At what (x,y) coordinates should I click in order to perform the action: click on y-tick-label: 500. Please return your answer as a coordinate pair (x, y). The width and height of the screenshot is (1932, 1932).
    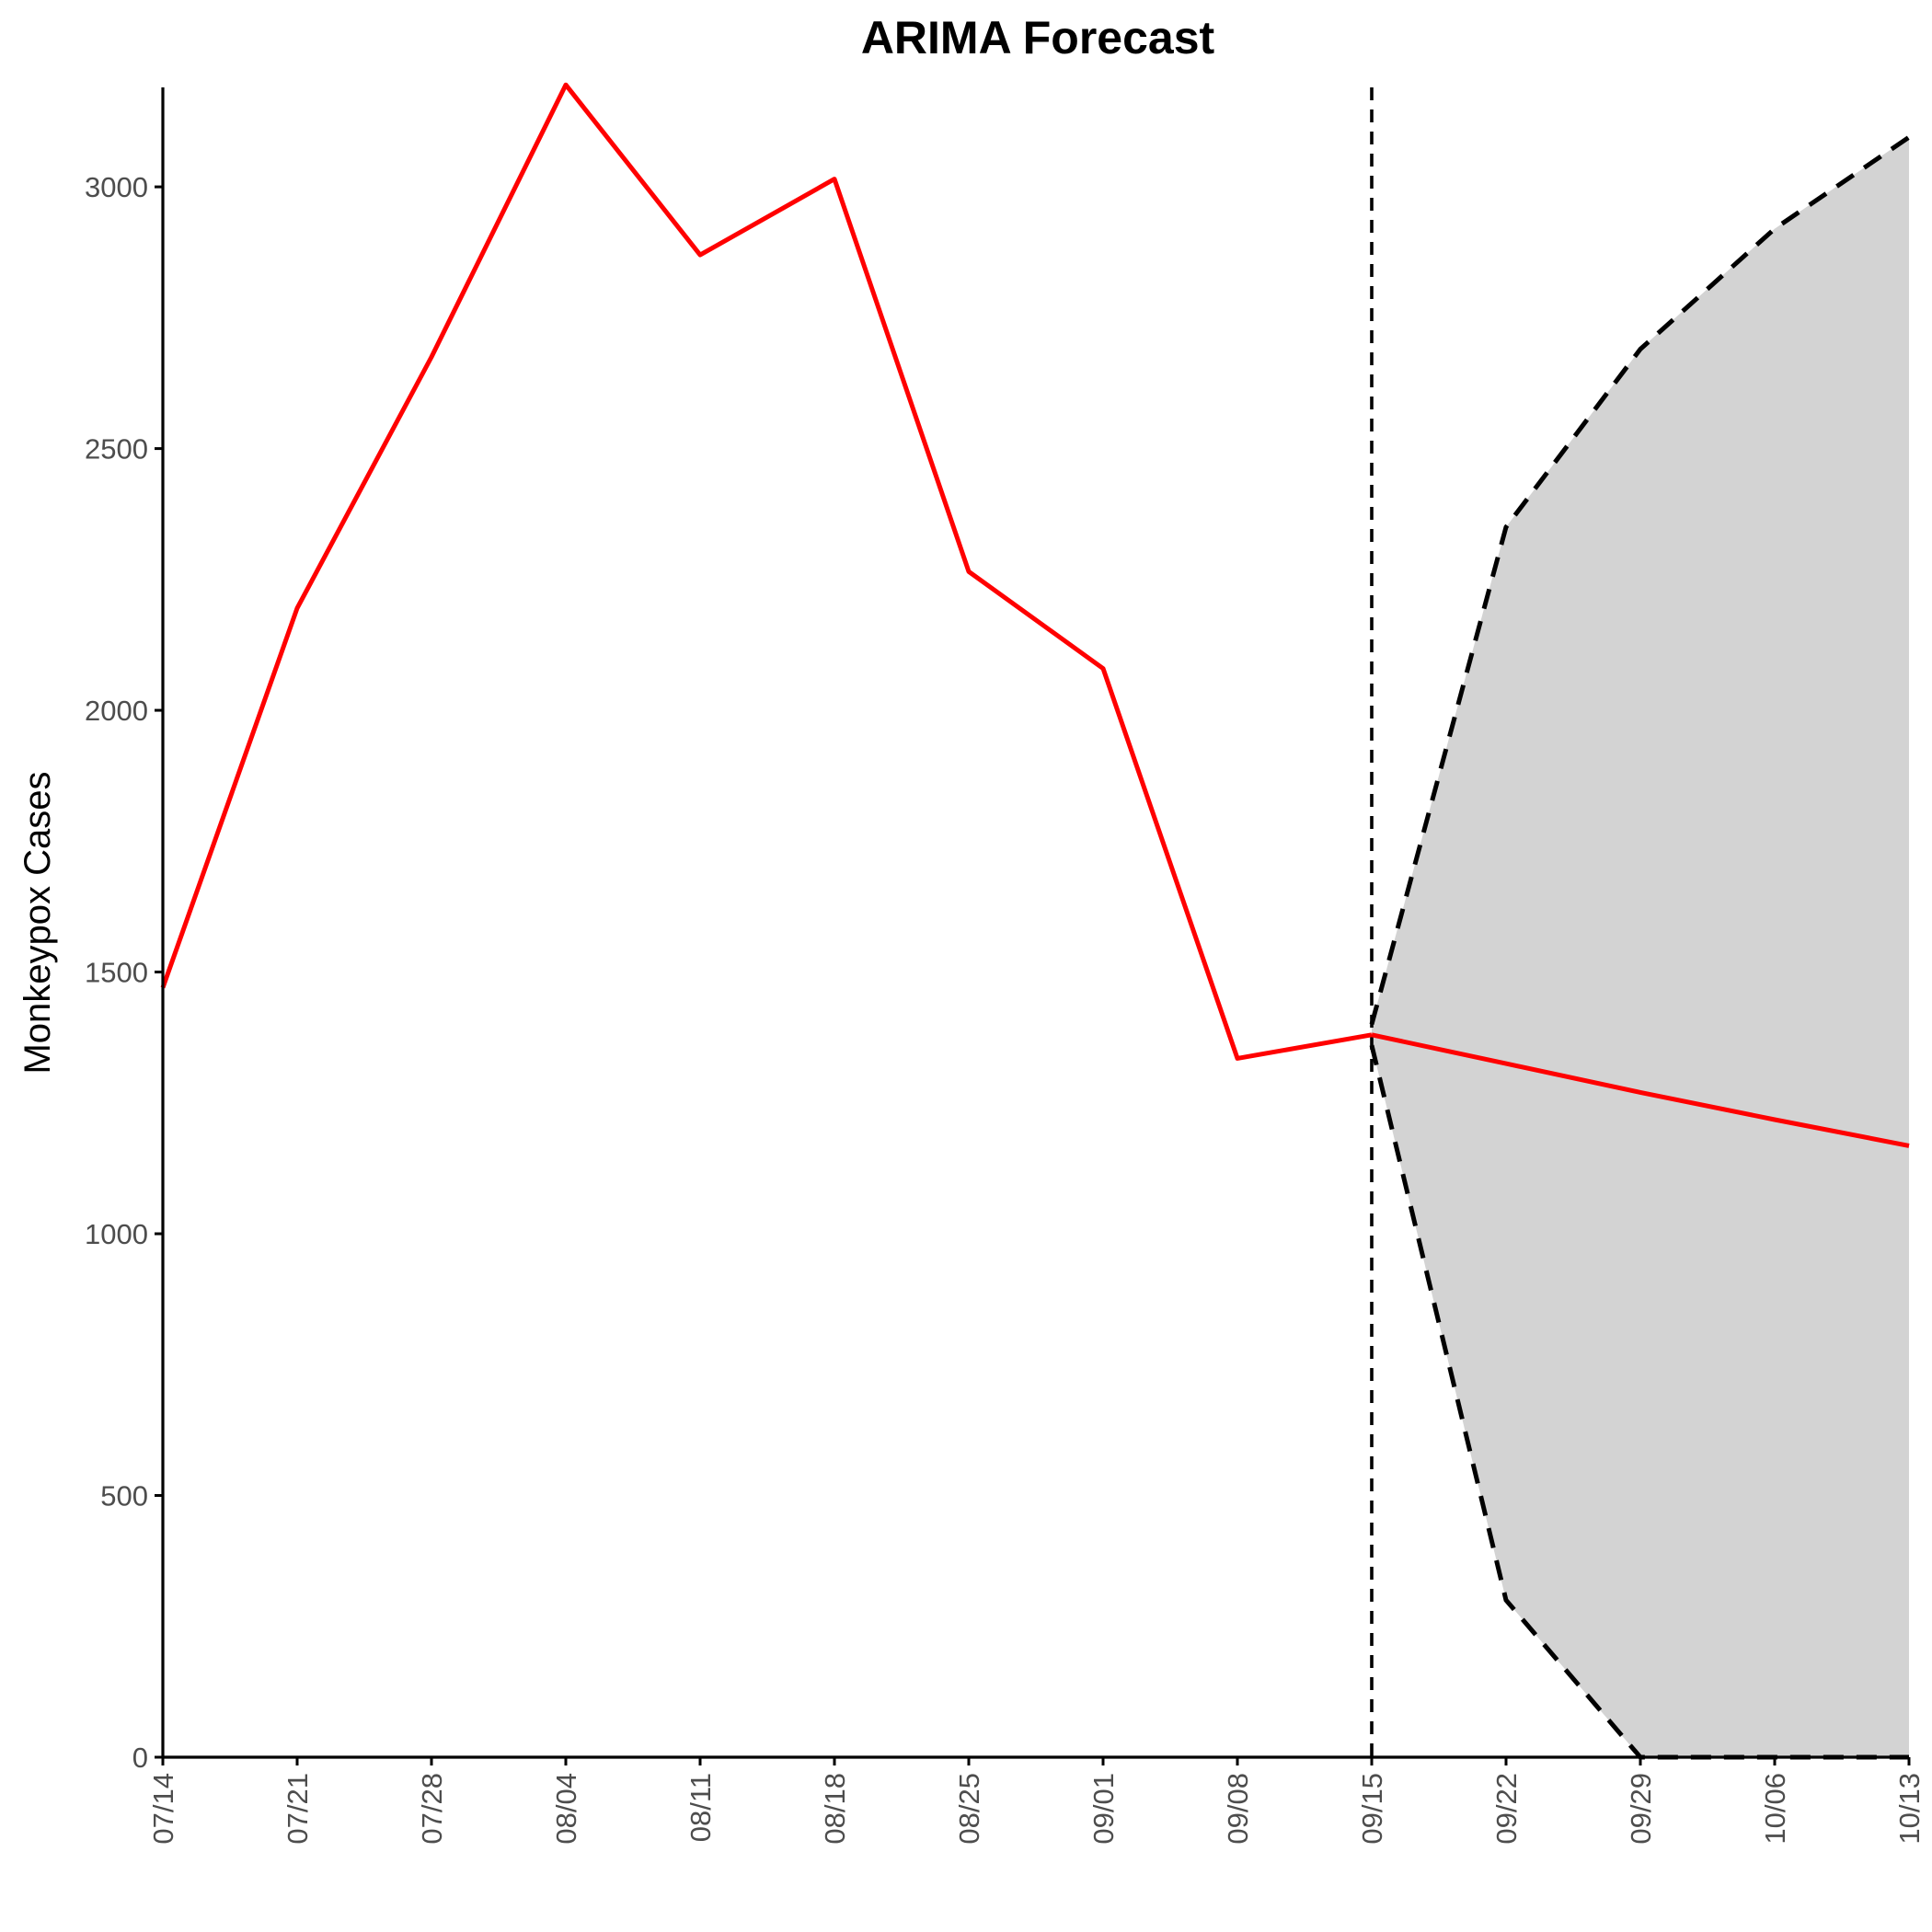
    Looking at the image, I should click on (124, 1496).